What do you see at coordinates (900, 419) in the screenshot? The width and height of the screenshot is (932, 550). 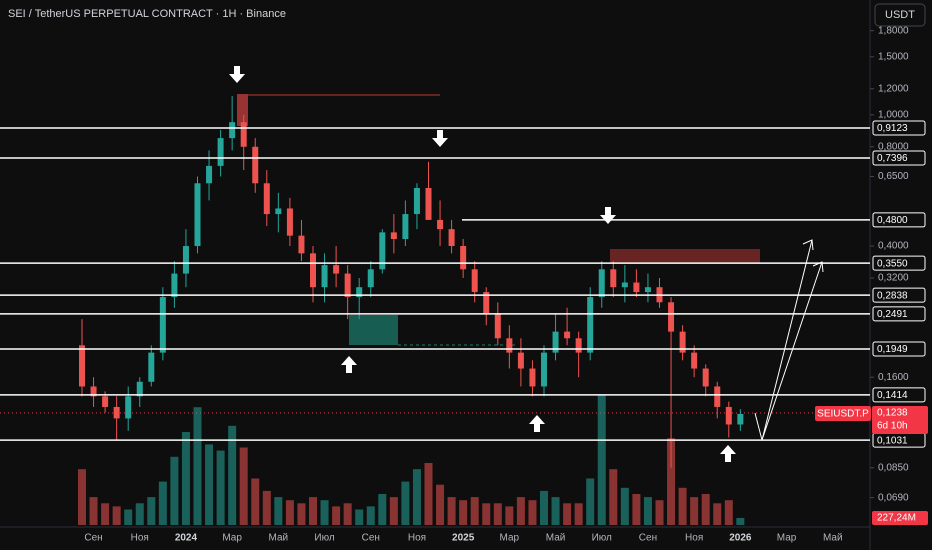 I see `last-price-box` at bounding box center [900, 419].